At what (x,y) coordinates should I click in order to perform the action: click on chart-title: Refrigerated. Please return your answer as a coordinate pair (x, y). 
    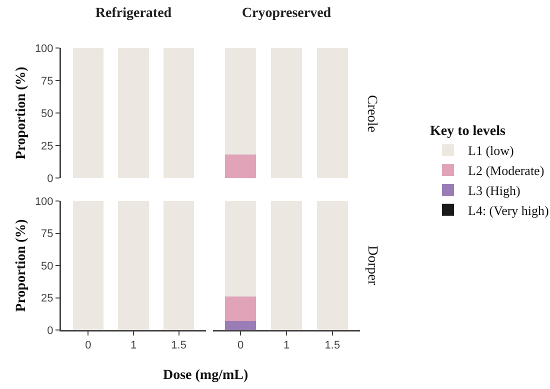
    Looking at the image, I should click on (133, 13).